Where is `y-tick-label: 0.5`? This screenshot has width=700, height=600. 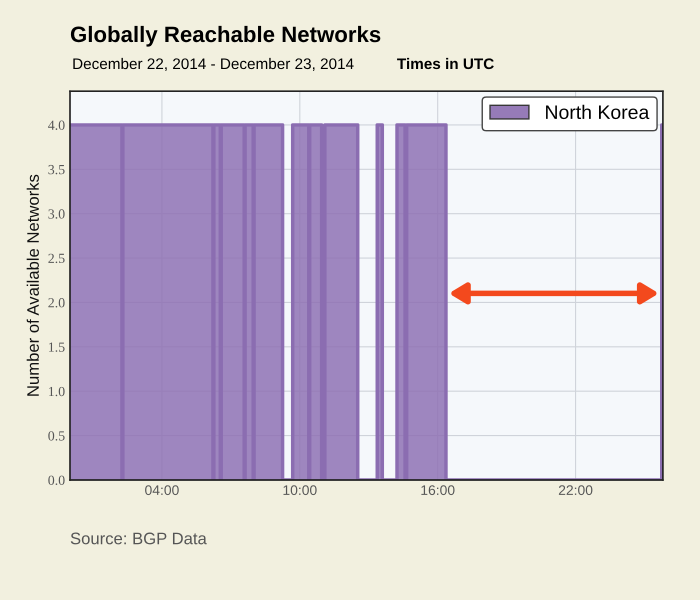
y-tick-label: 0.5 is located at coordinates (56, 436).